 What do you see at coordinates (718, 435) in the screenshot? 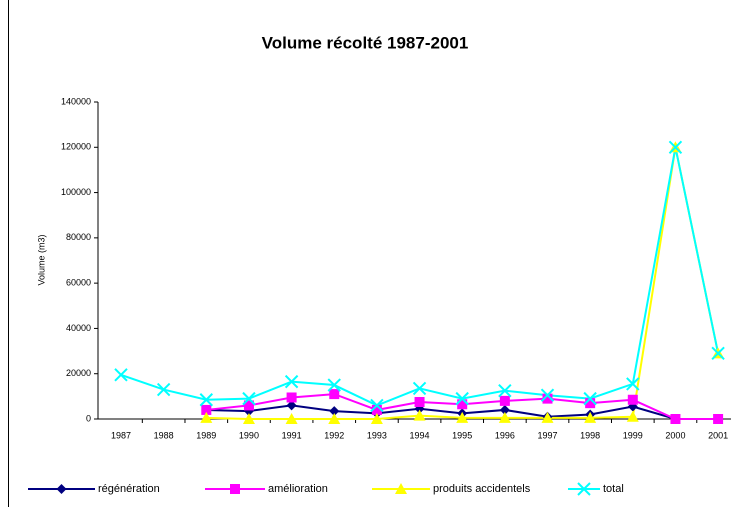
I see `x-tick-label: 2001` at bounding box center [718, 435].